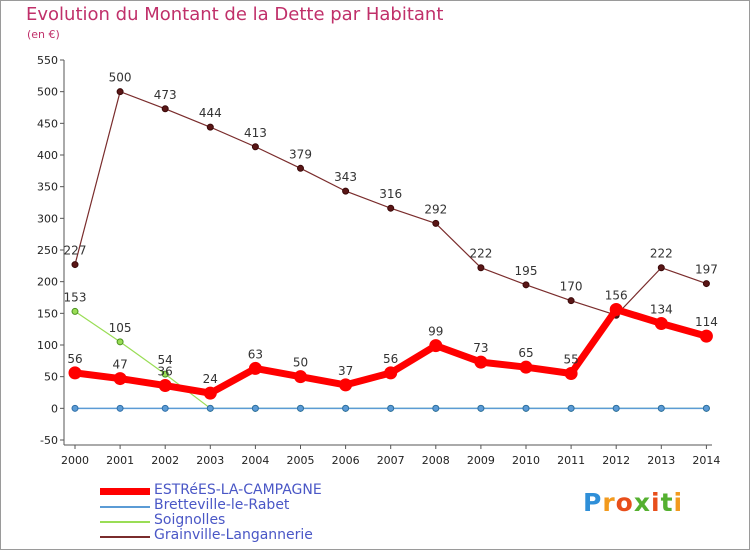 The width and height of the screenshot is (750, 550). I want to click on data-label: 134, so click(661, 309).